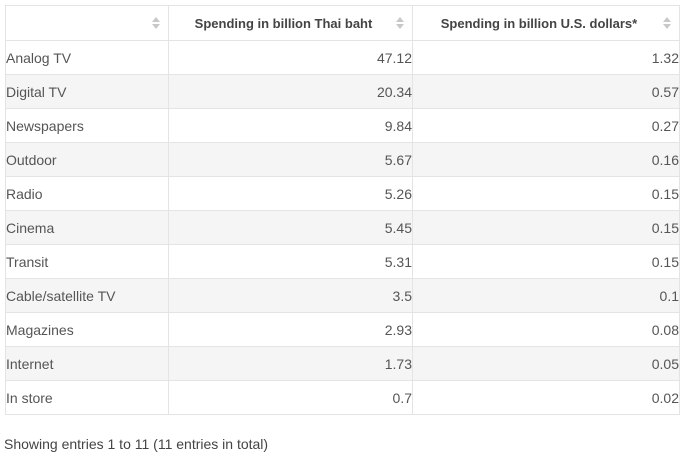 The width and height of the screenshot is (683, 460). I want to click on column-header-thai-baht: Spending in billion Thai baht, so click(290, 23).